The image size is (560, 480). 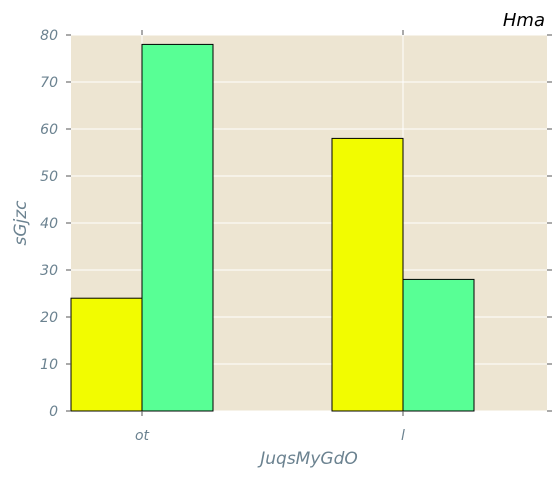 What do you see at coordinates (49, 271) in the screenshot?
I see `y-tick-label: 30` at bounding box center [49, 271].